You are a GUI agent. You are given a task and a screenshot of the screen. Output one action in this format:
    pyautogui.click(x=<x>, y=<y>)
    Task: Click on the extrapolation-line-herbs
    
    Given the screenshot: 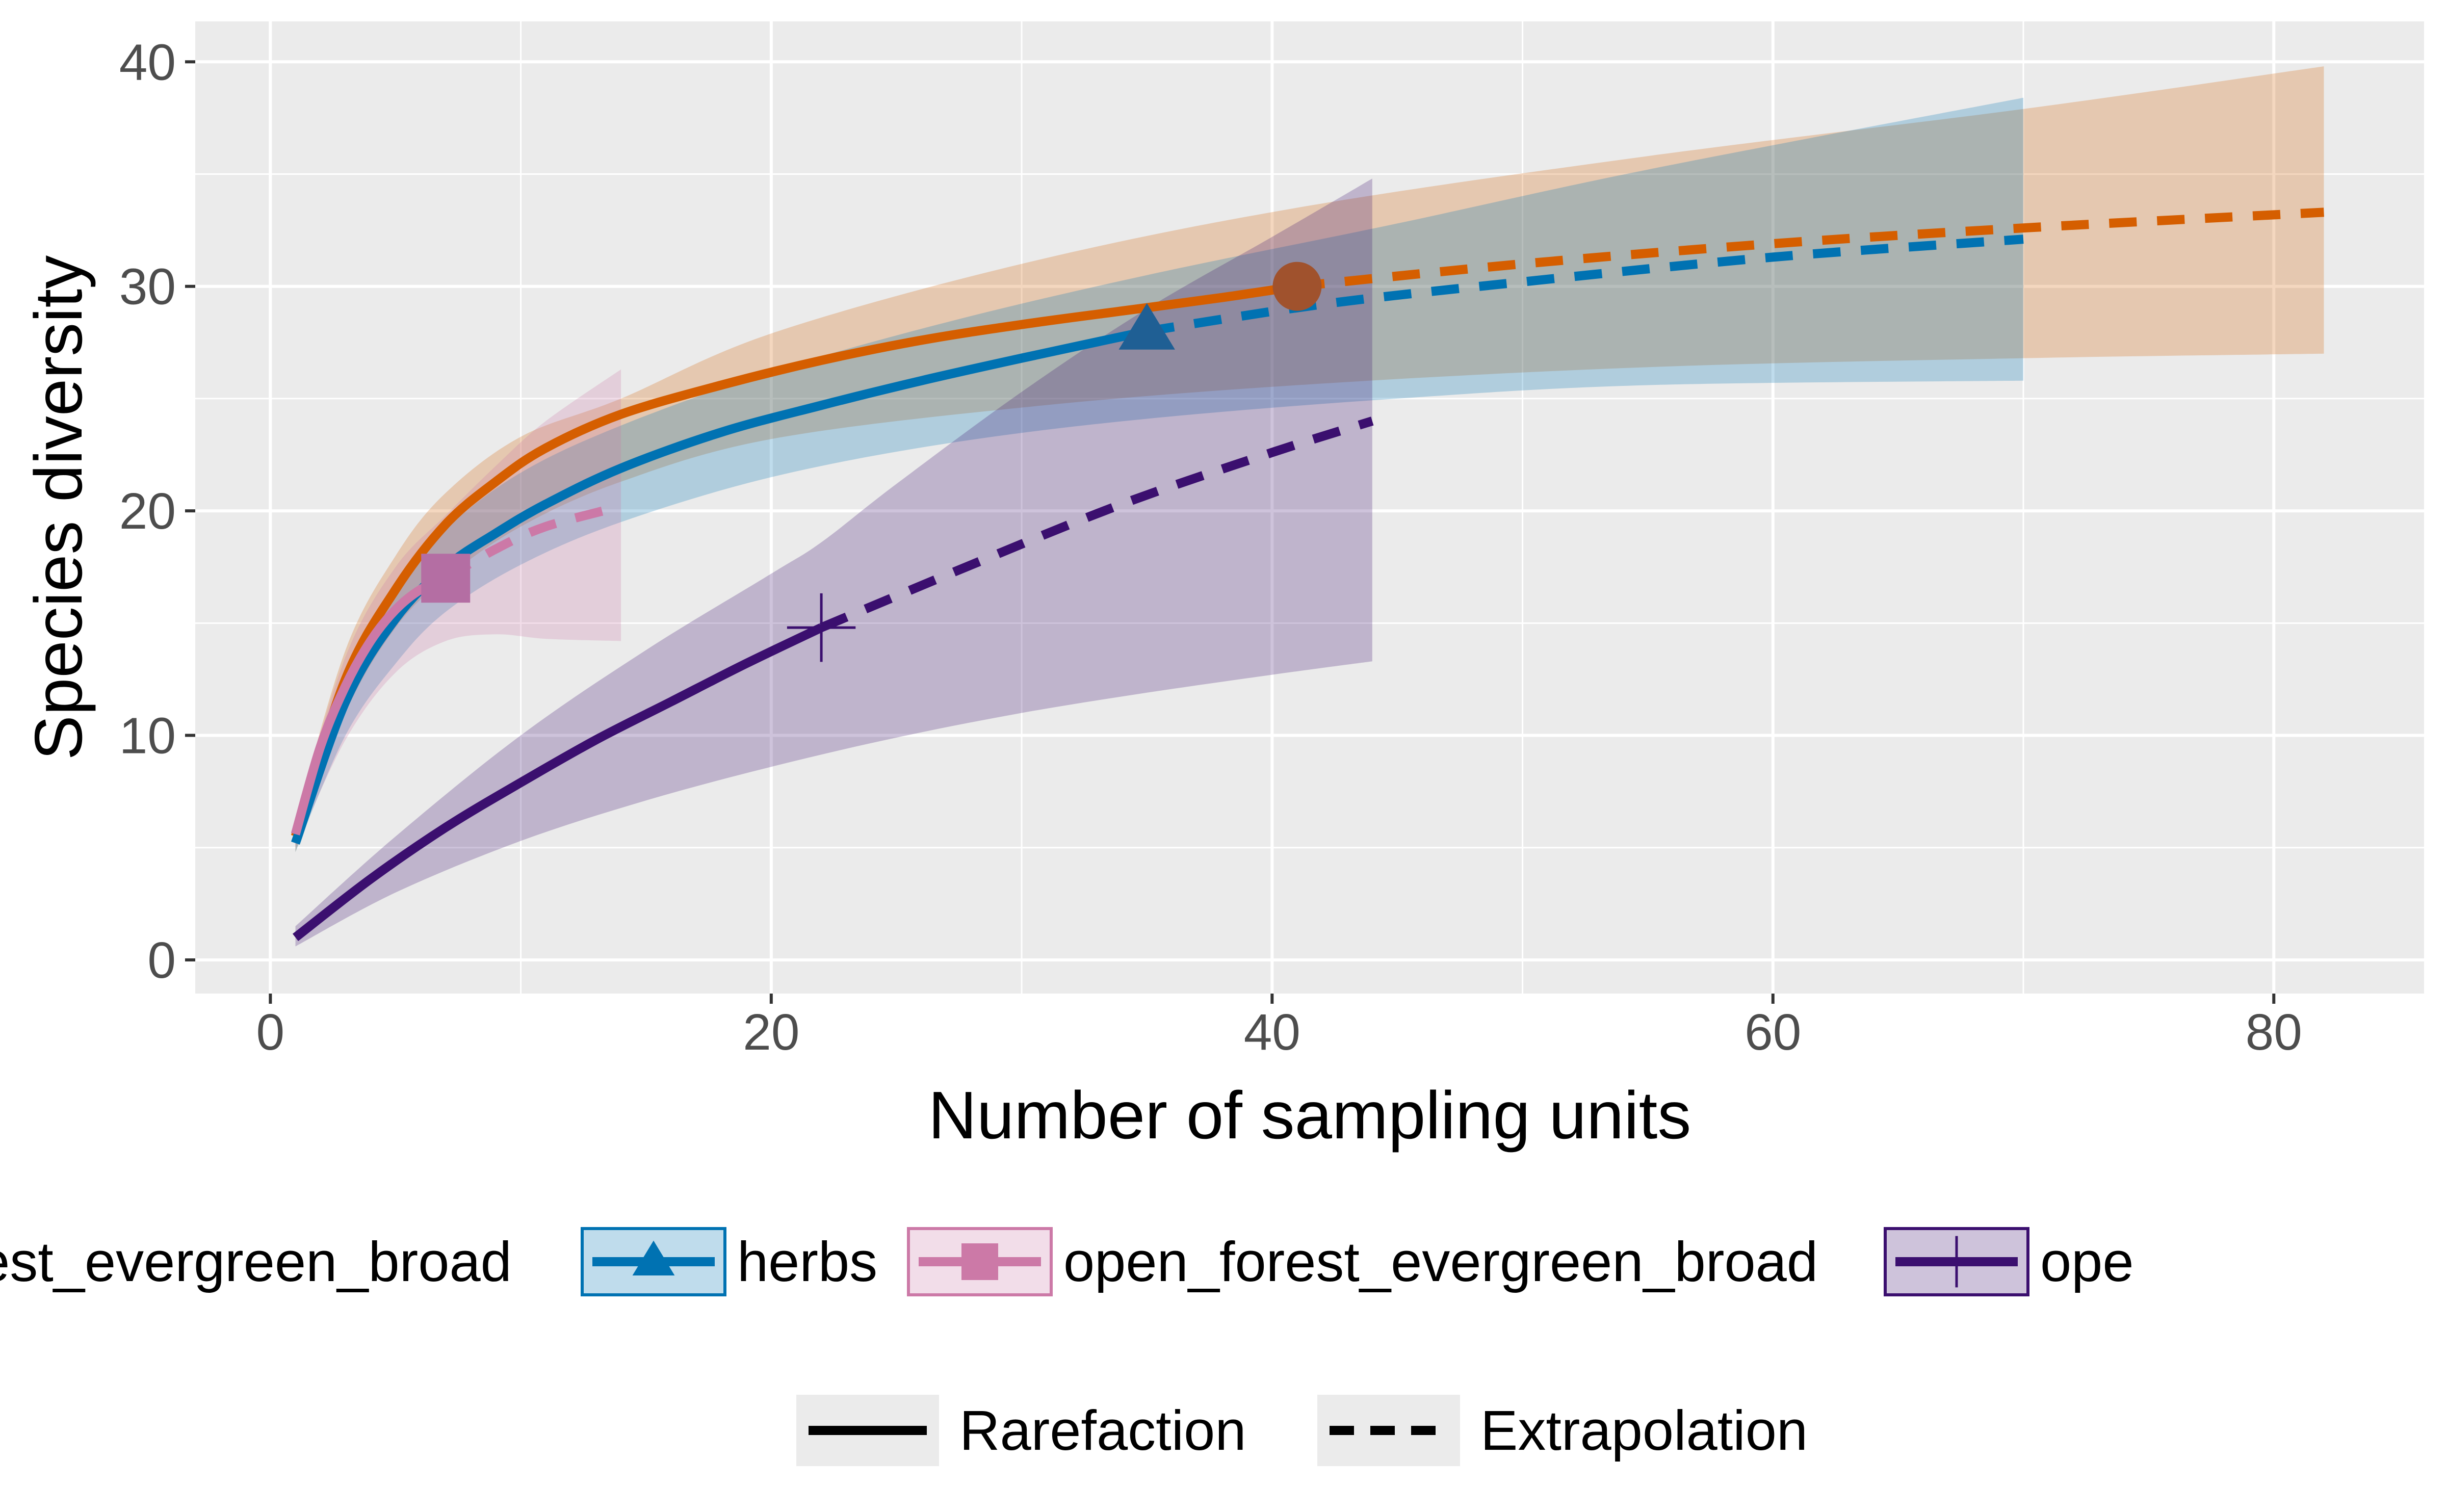 What is the action you would take?
    pyautogui.click(x=1585, y=285)
    